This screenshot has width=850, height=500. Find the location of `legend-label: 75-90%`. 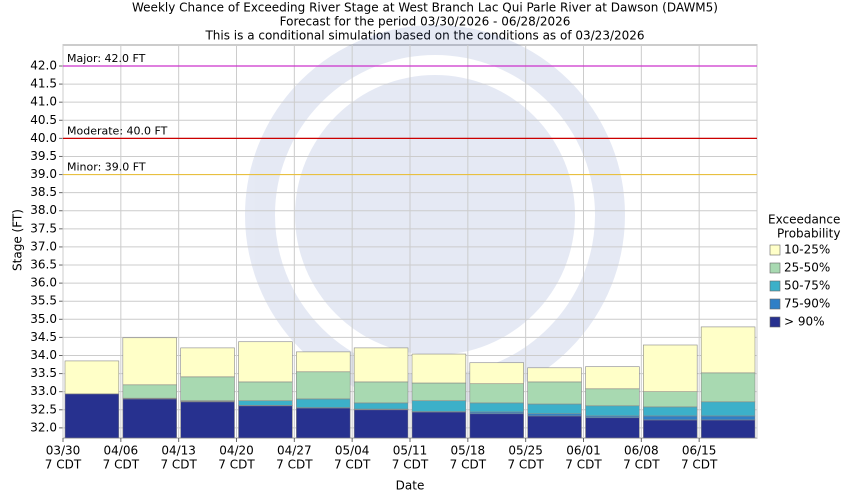

legend-label: 75-90% is located at coordinates (807, 304).